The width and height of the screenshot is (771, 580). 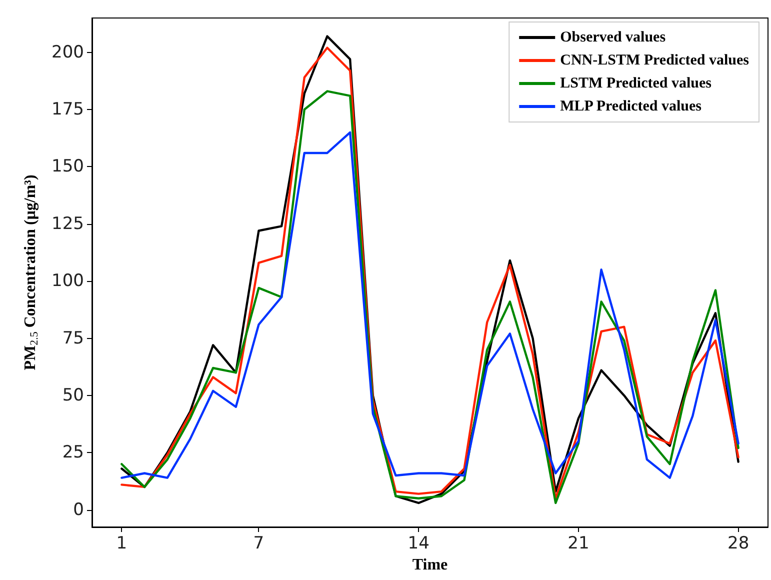 I want to click on y-tick-label: 25, so click(x=73, y=452).